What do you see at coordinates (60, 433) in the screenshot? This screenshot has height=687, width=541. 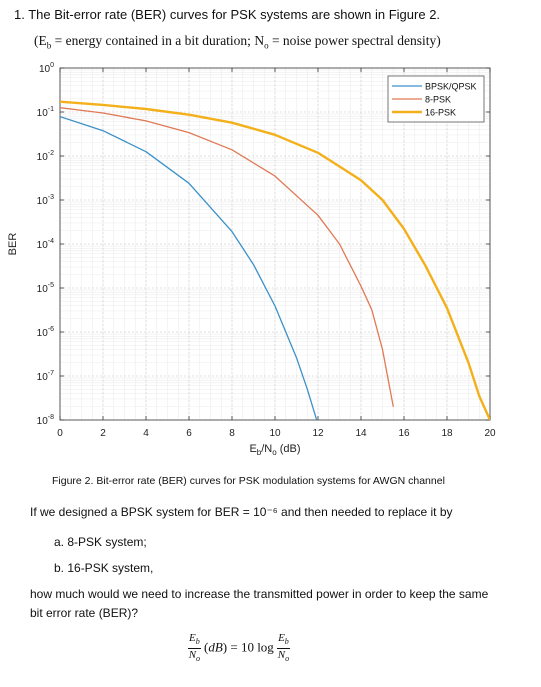 I see `x-tick-label: 0` at bounding box center [60, 433].